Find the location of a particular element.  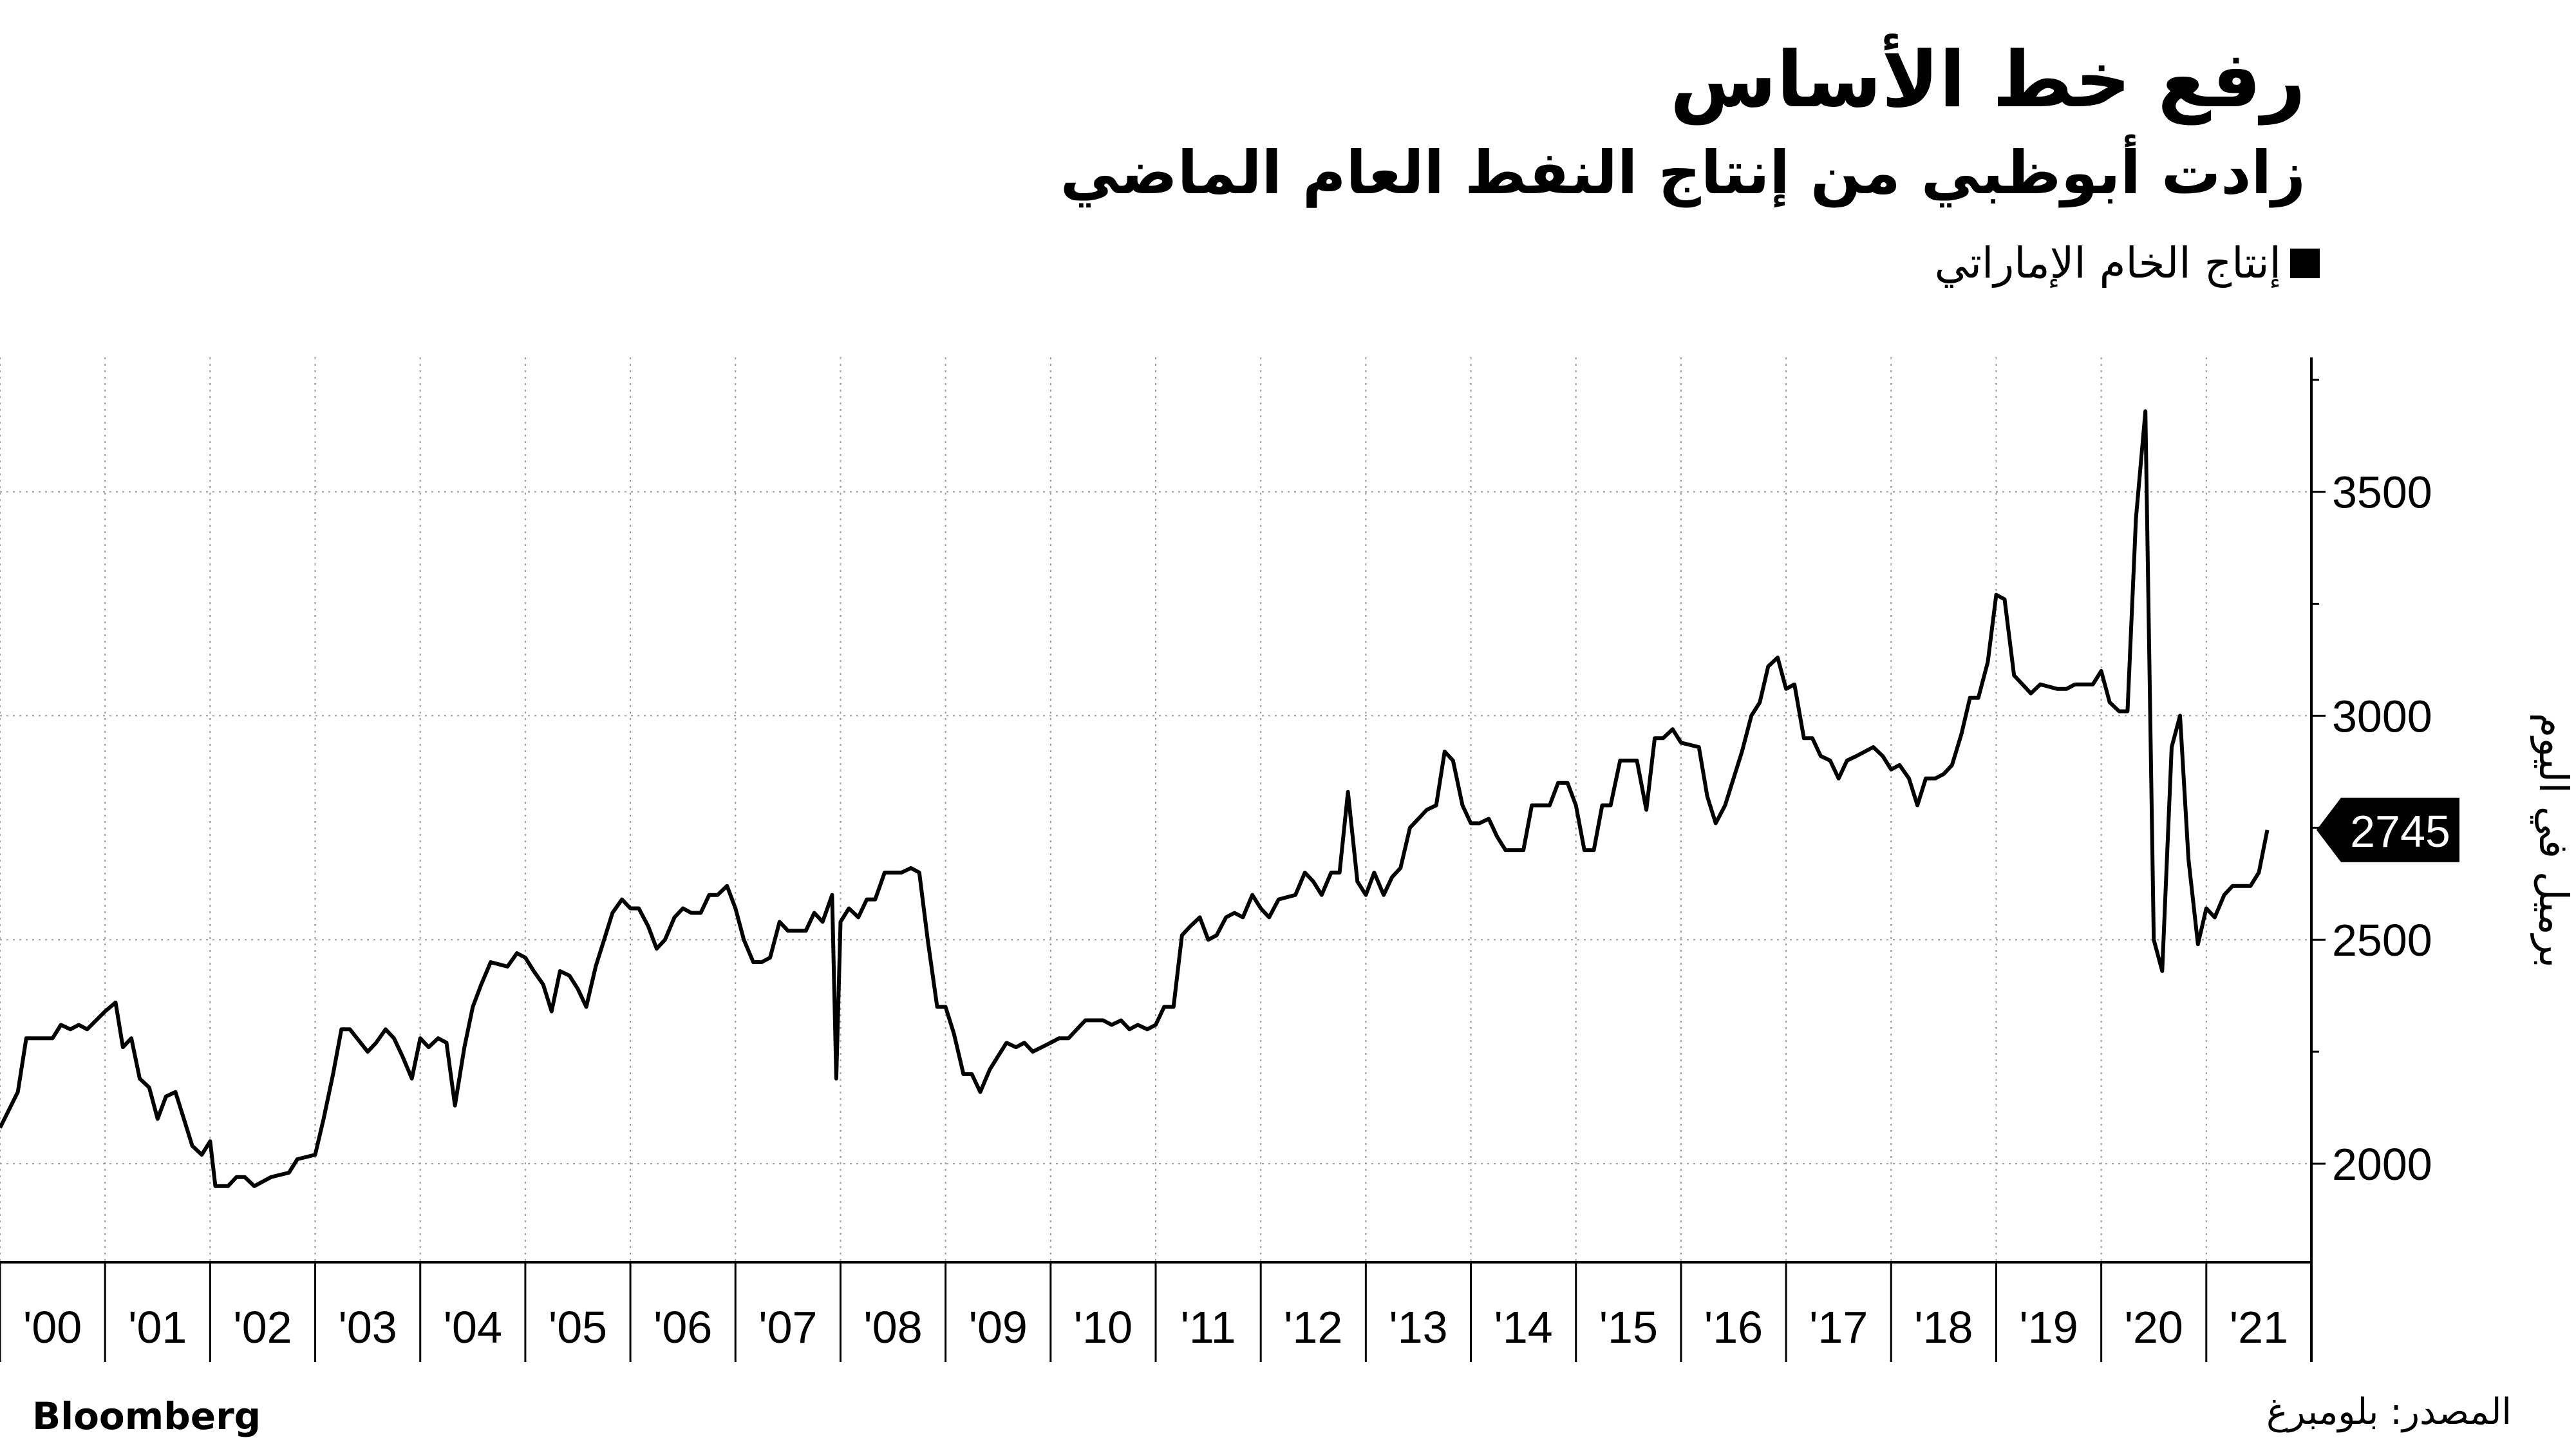

x-tick-label: '06 is located at coordinates (682, 1327).